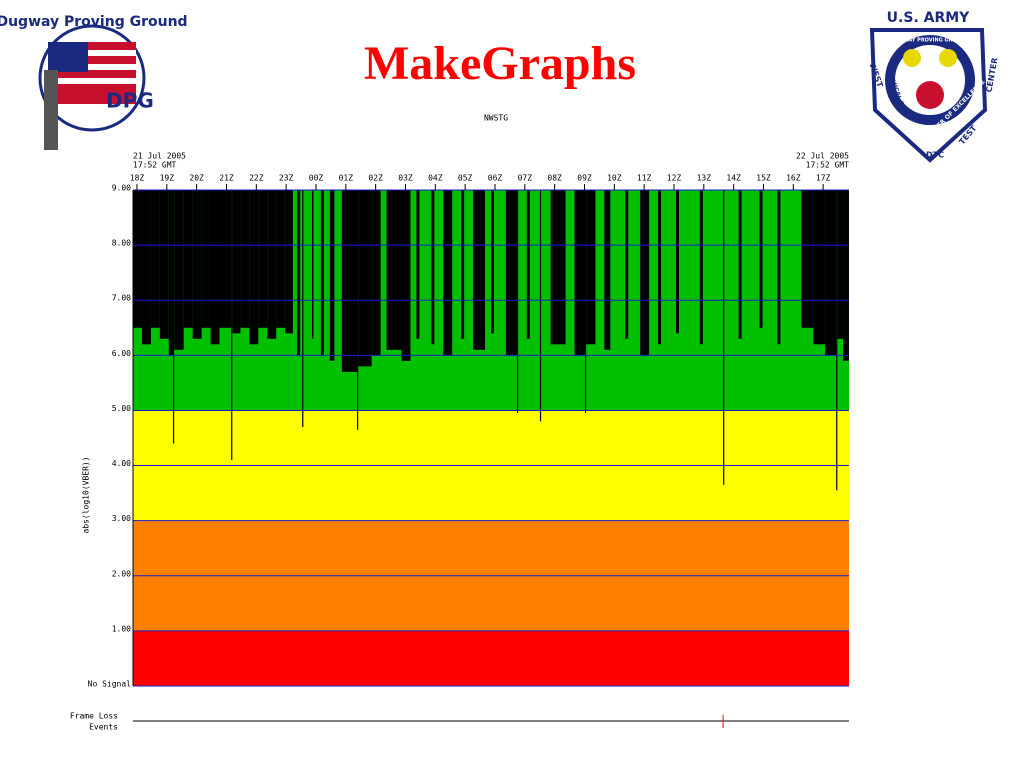 The image size is (1024, 768). I want to click on logo-text: CENTER, so click(992, 75).